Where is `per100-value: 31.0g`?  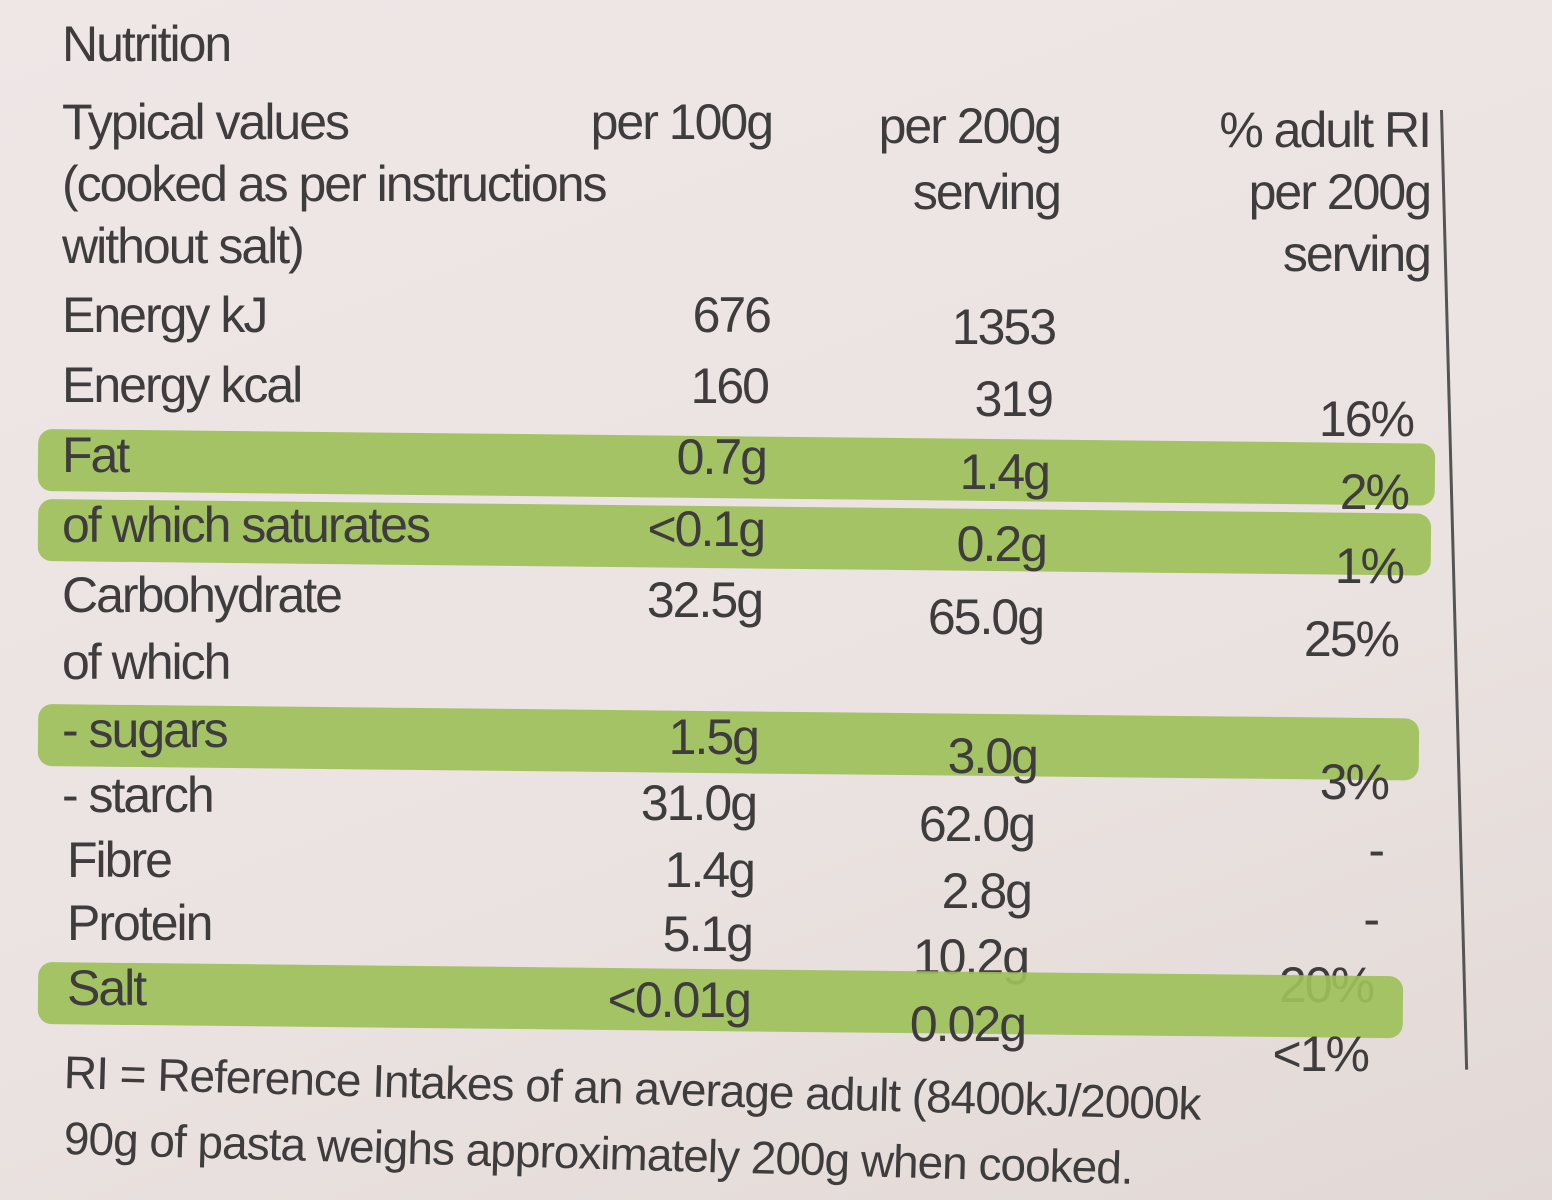 per100-value: 31.0g is located at coordinates (699, 803).